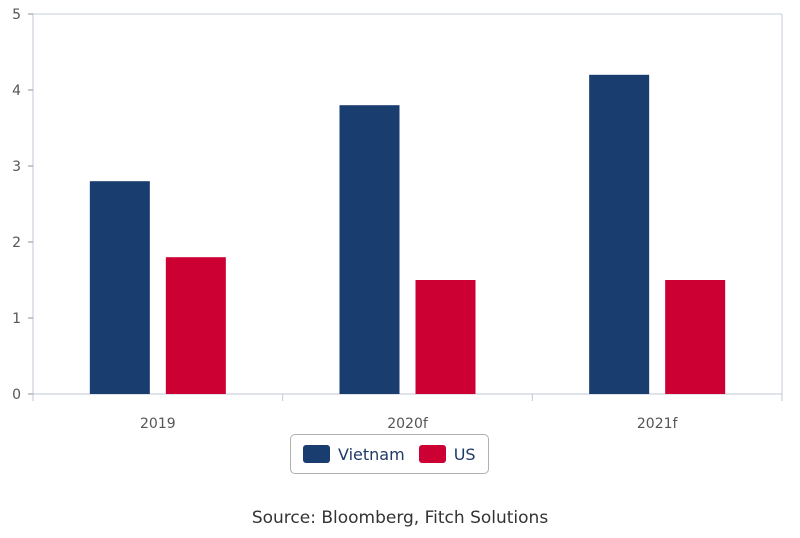 The height and width of the screenshot is (538, 800). I want to click on legend-label-vietnam: Vietnam, so click(371, 454).